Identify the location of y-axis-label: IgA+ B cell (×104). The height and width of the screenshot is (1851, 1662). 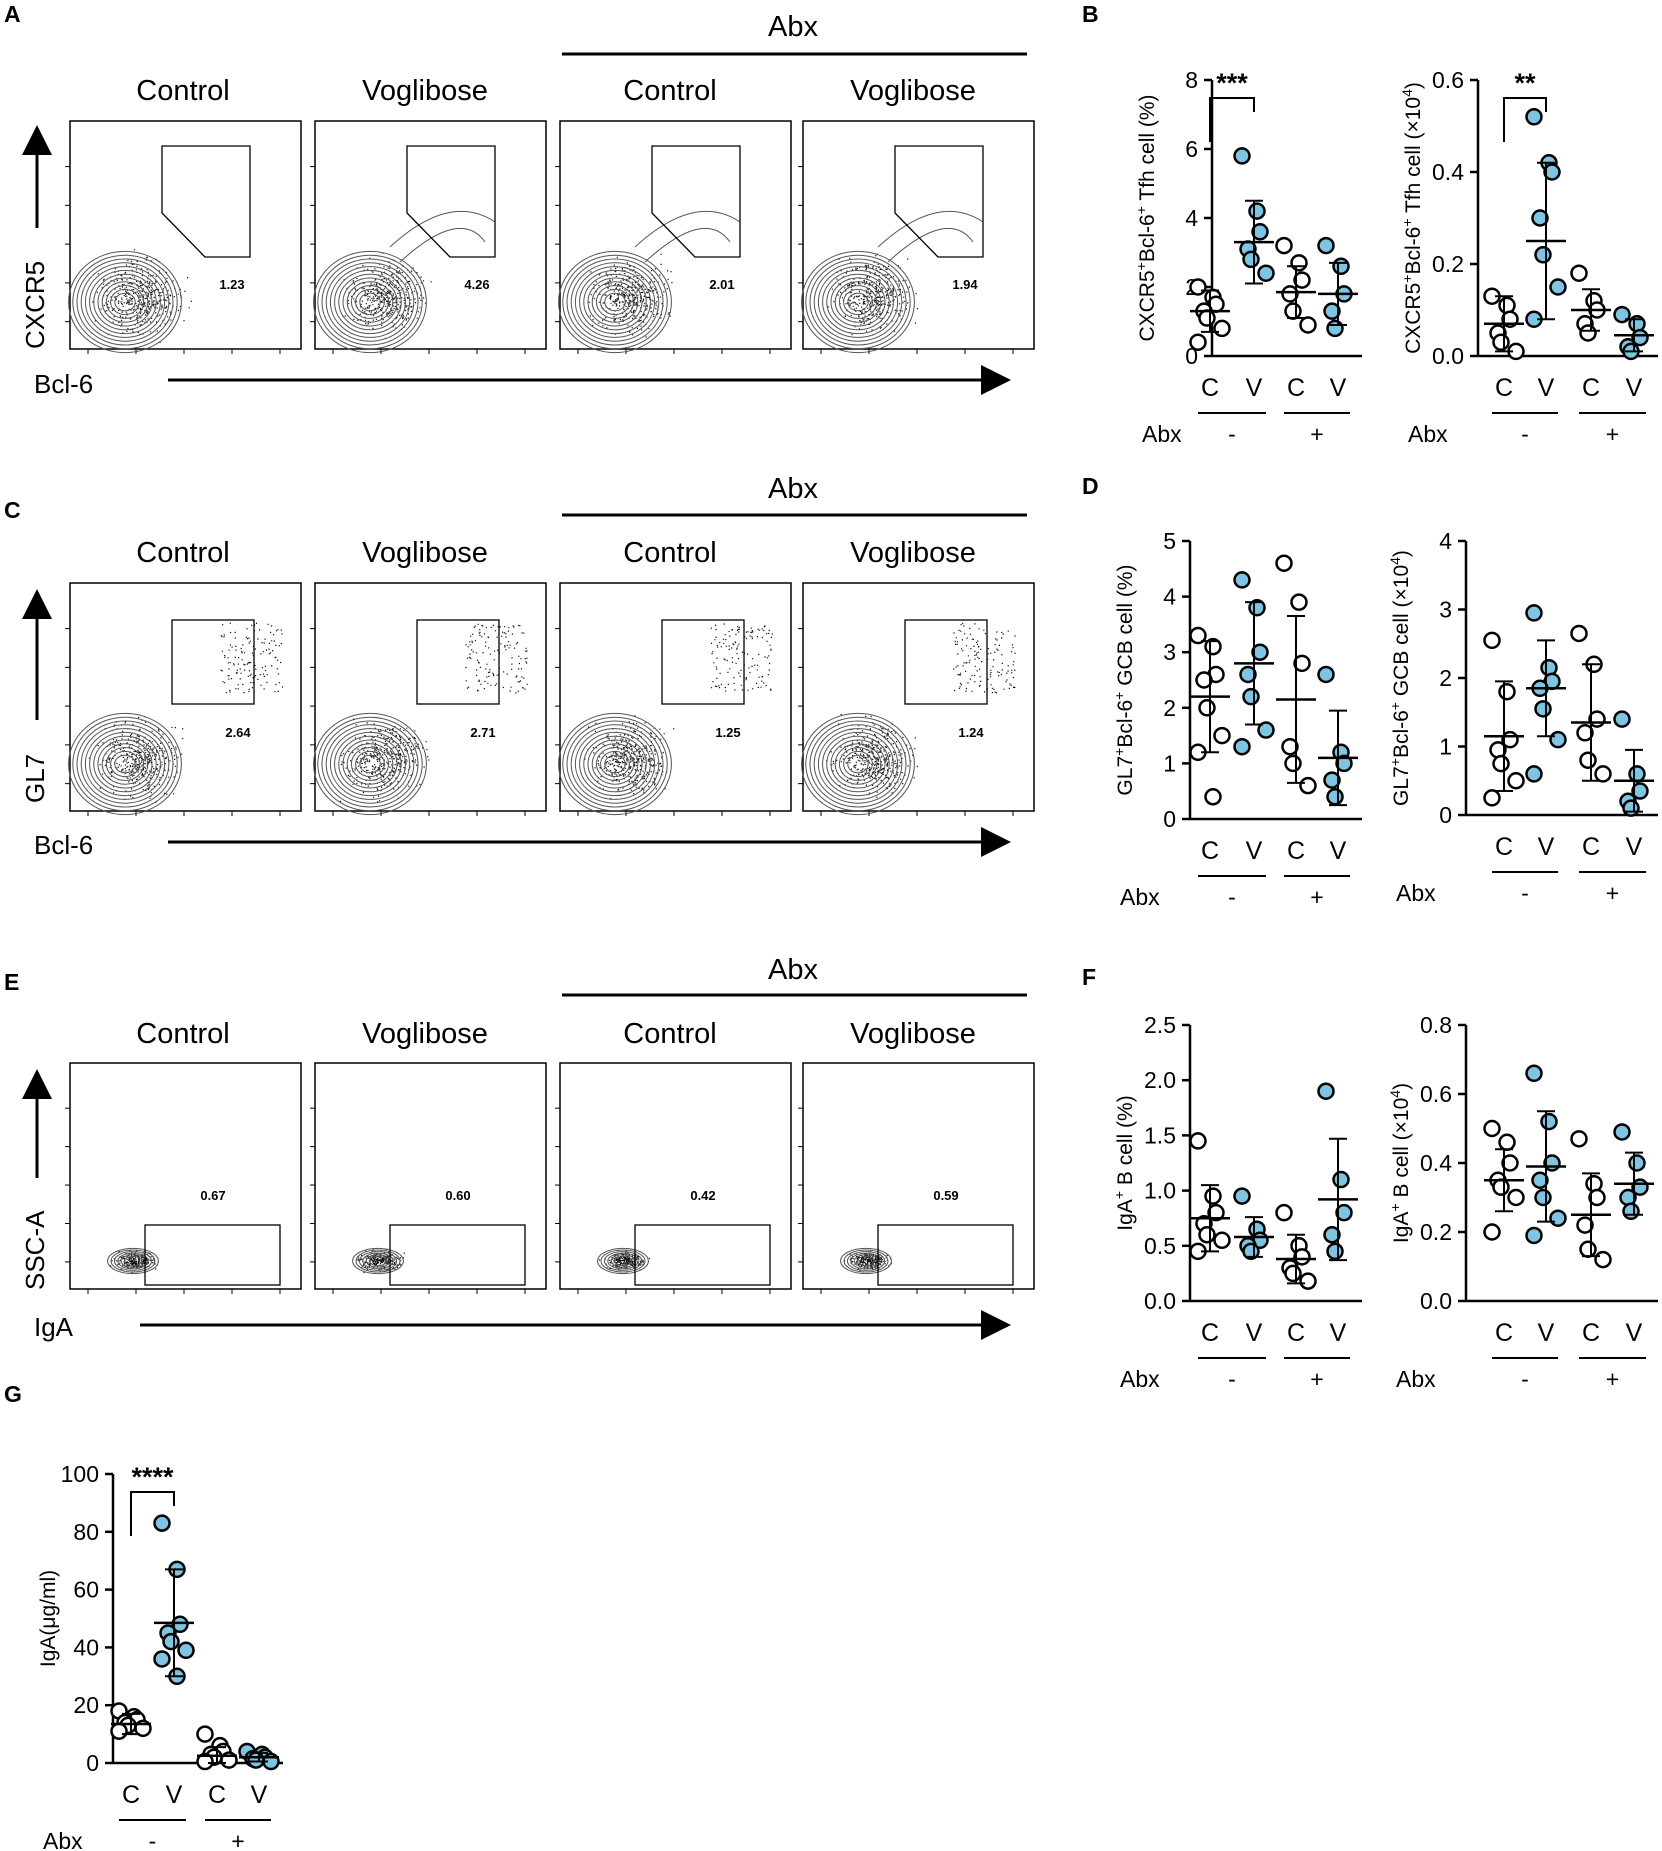
(1400, 1163).